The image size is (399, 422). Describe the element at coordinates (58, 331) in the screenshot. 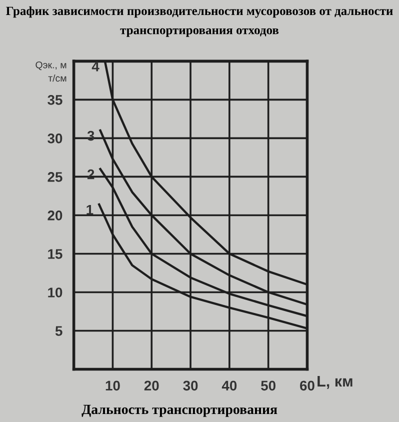

I see `y-tick-label: 5` at that location.